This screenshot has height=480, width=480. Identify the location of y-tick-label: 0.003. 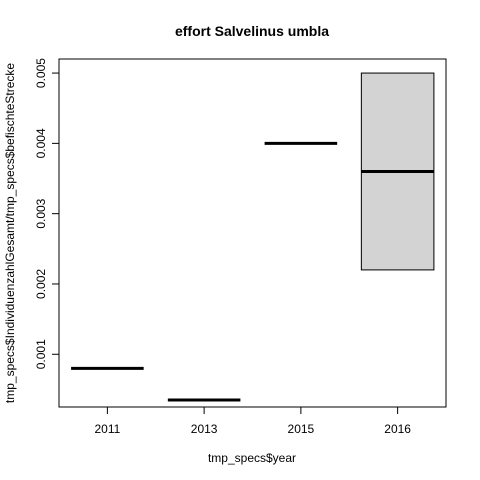
(41, 213).